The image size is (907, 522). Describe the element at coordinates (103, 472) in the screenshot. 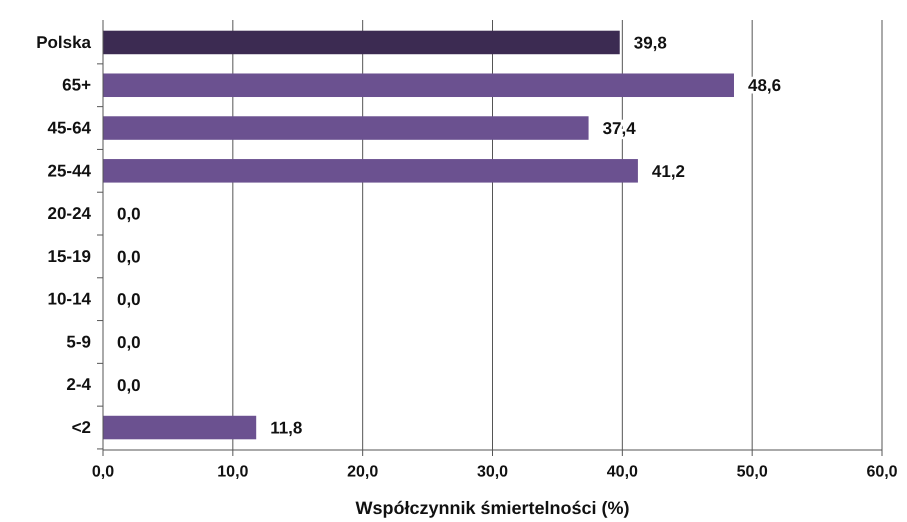

I see `x-tick-label: 0,0` at that location.